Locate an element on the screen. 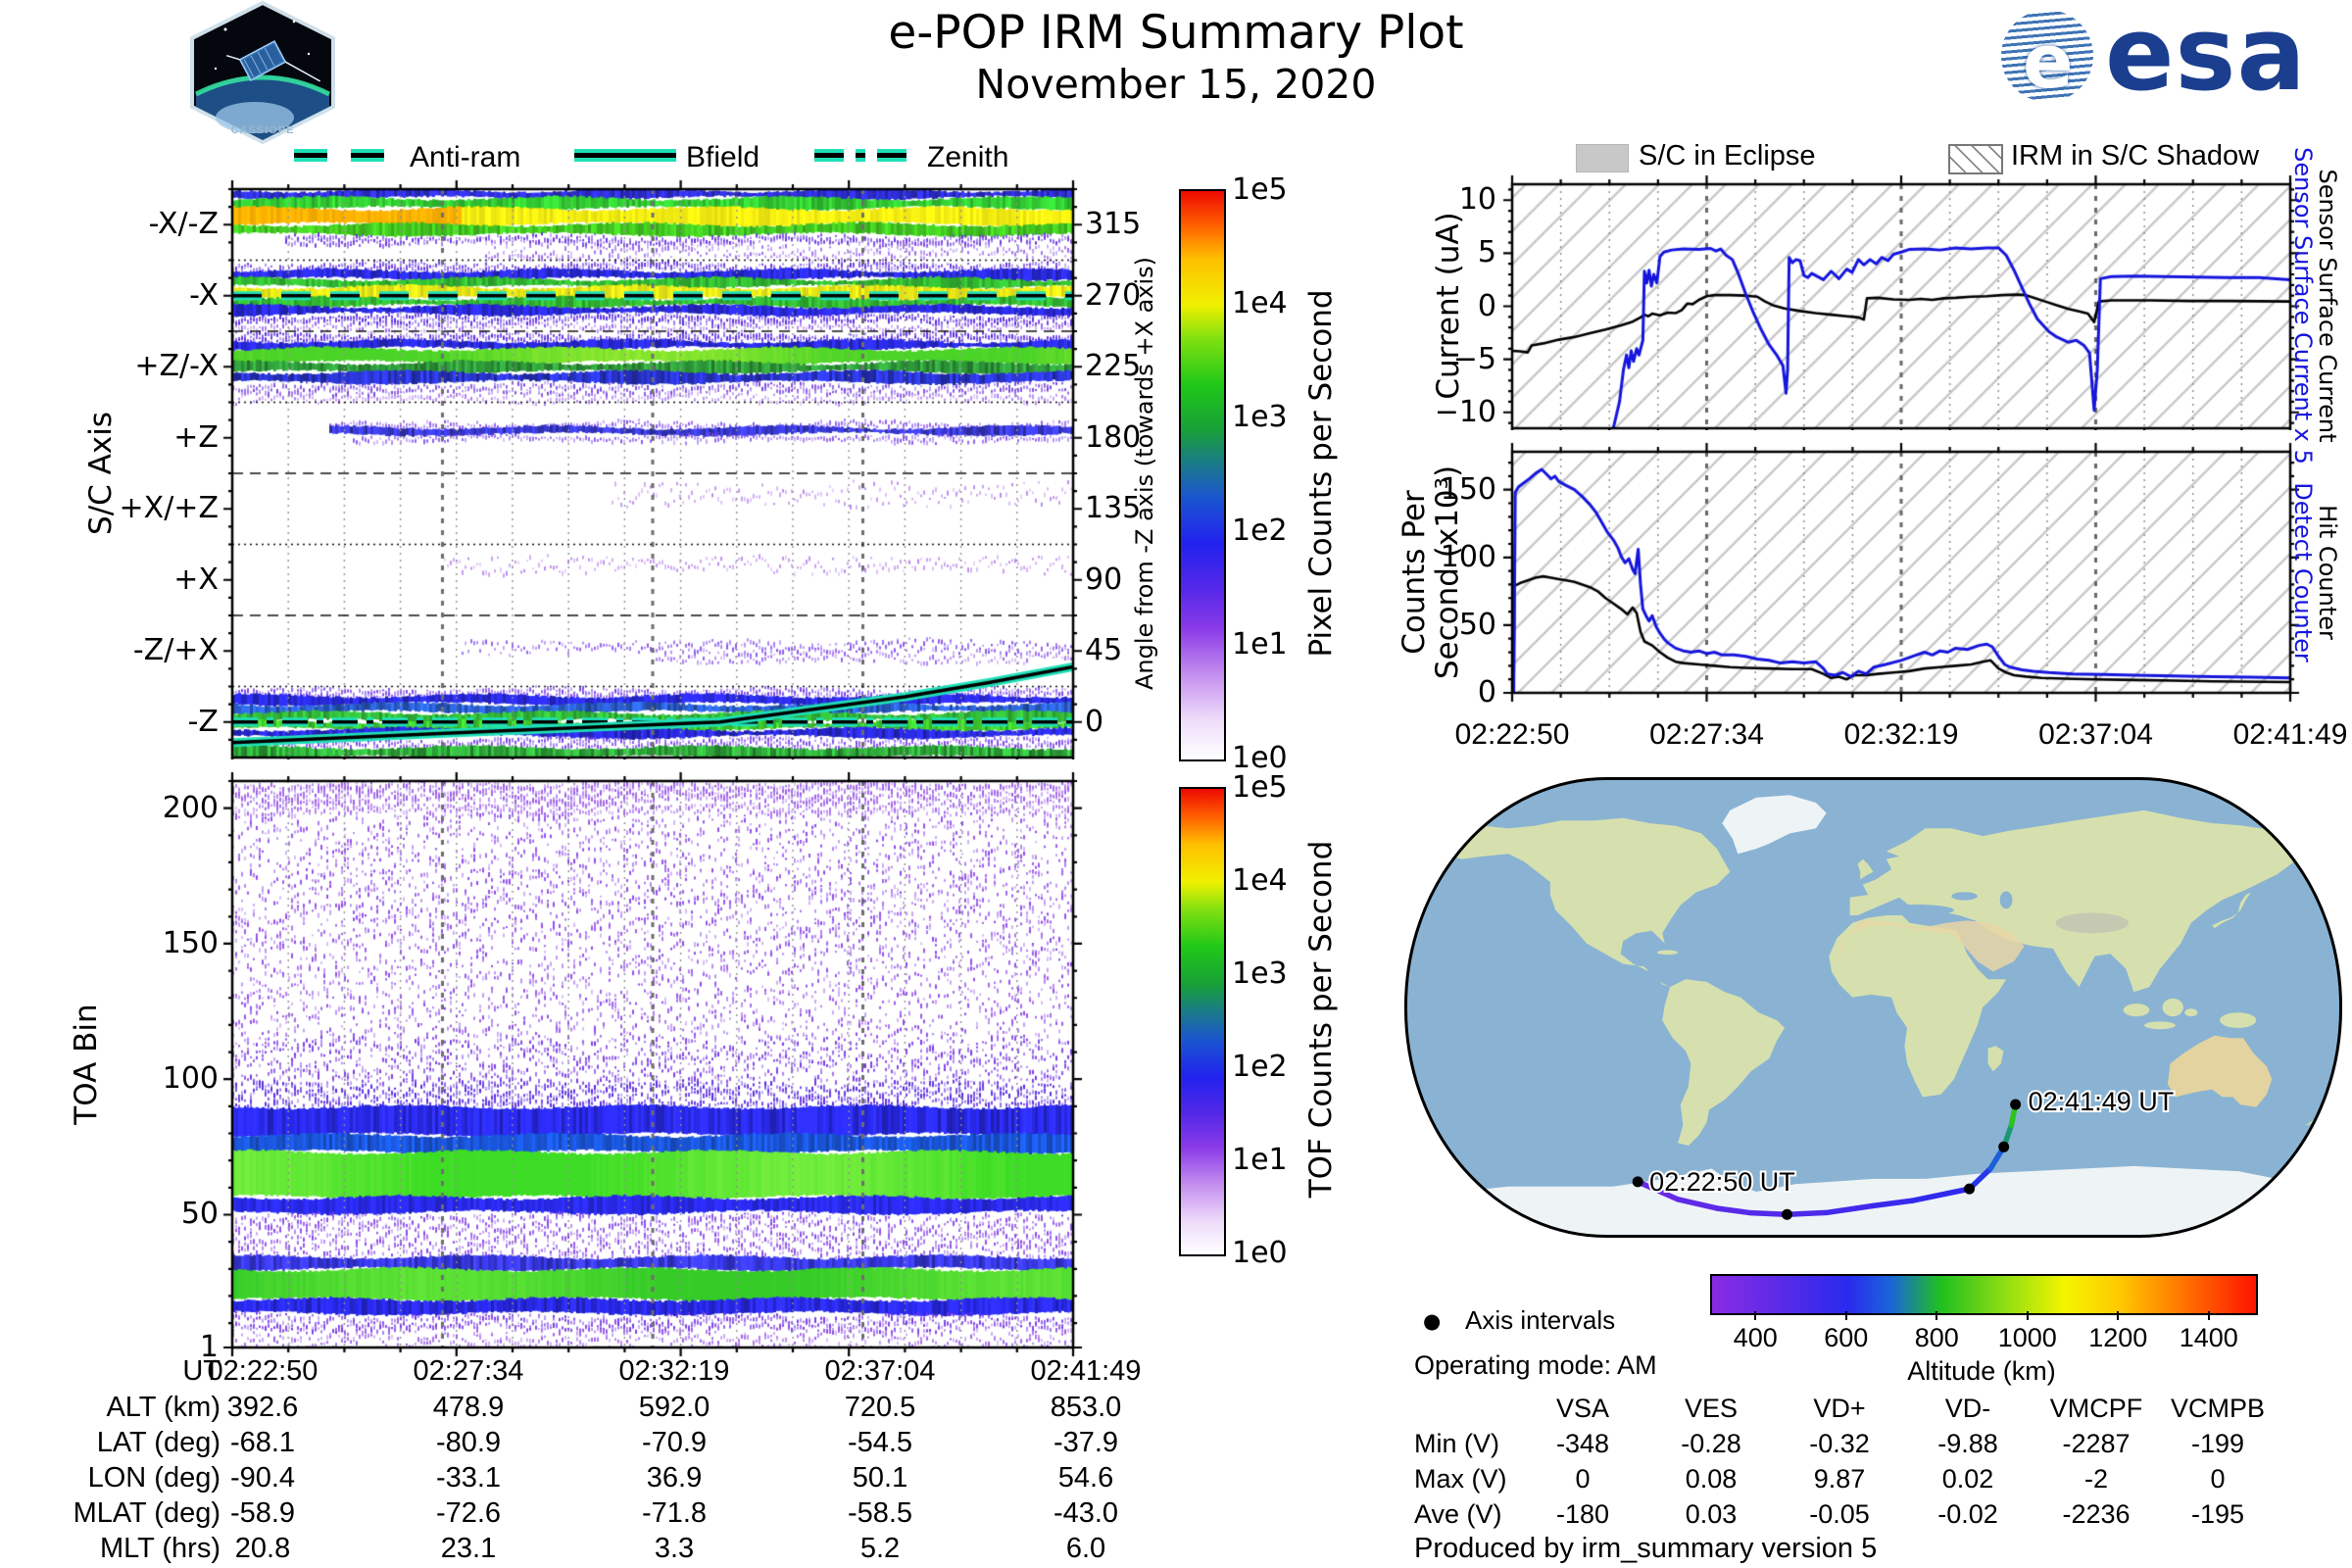 Image resolution: width=2352 pixels, height=1568 pixels. direction-legend-label: Bfield is located at coordinates (723, 157).